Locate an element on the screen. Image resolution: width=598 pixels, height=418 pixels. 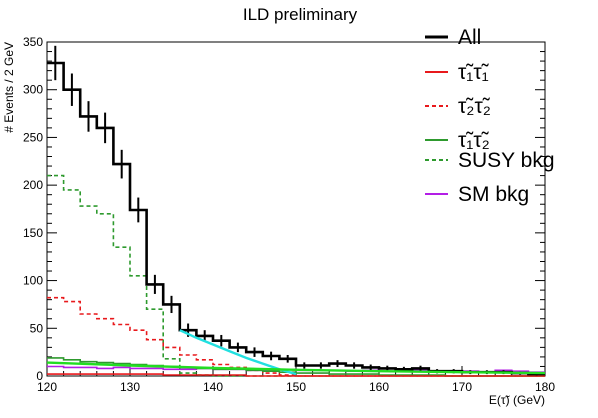
y-tick-label: 200 is located at coordinates (33, 185).